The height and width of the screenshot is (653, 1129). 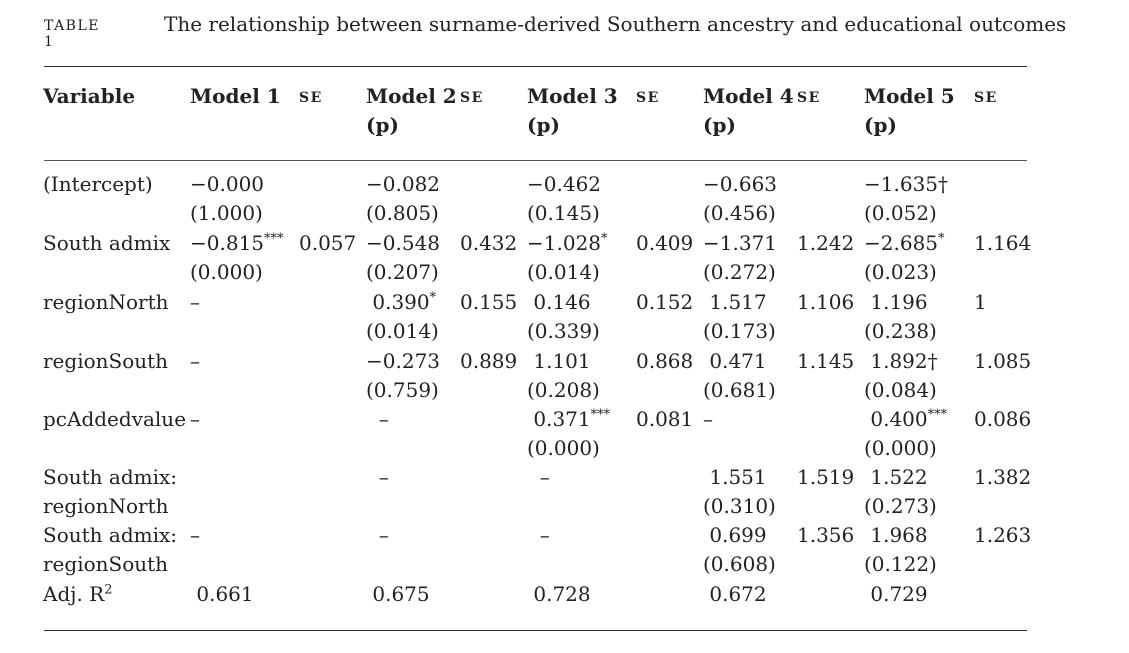 What do you see at coordinates (739, 316) in the screenshot?
I see `table-cell-m4: 1.517 (0.173)` at bounding box center [739, 316].